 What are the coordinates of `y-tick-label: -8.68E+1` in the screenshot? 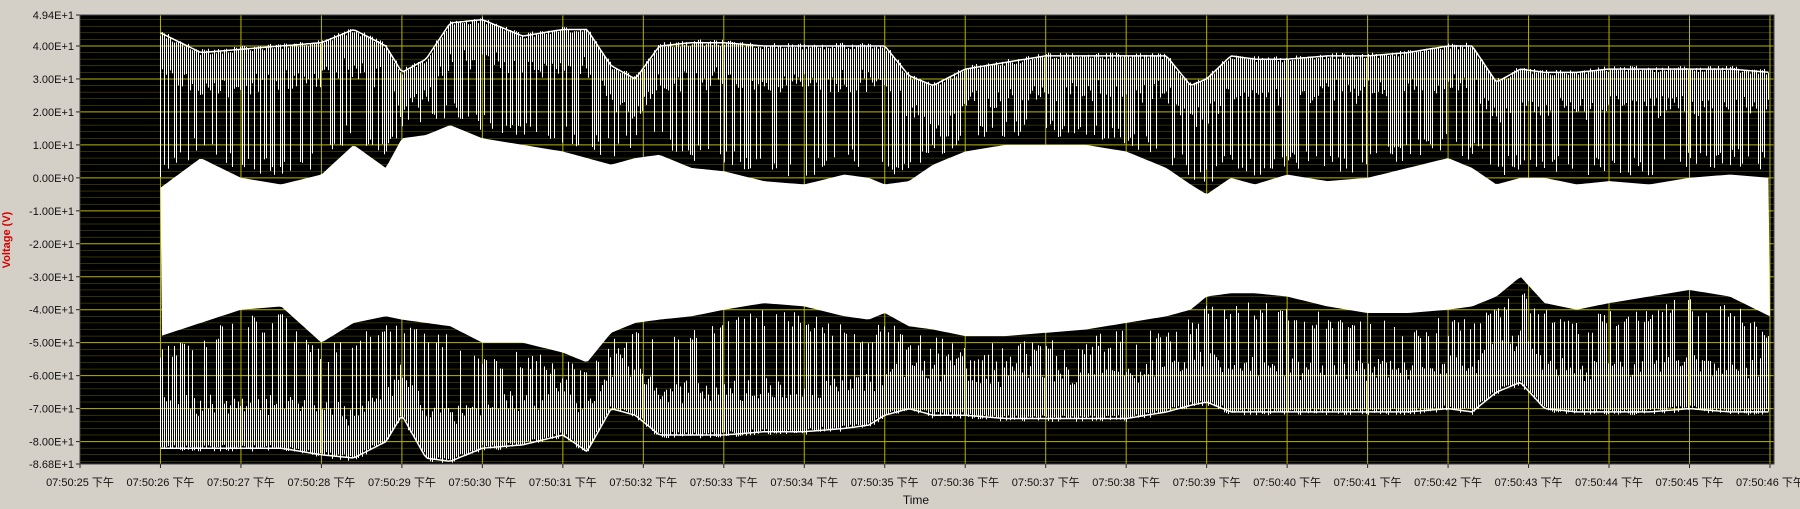 It's located at (51, 465).